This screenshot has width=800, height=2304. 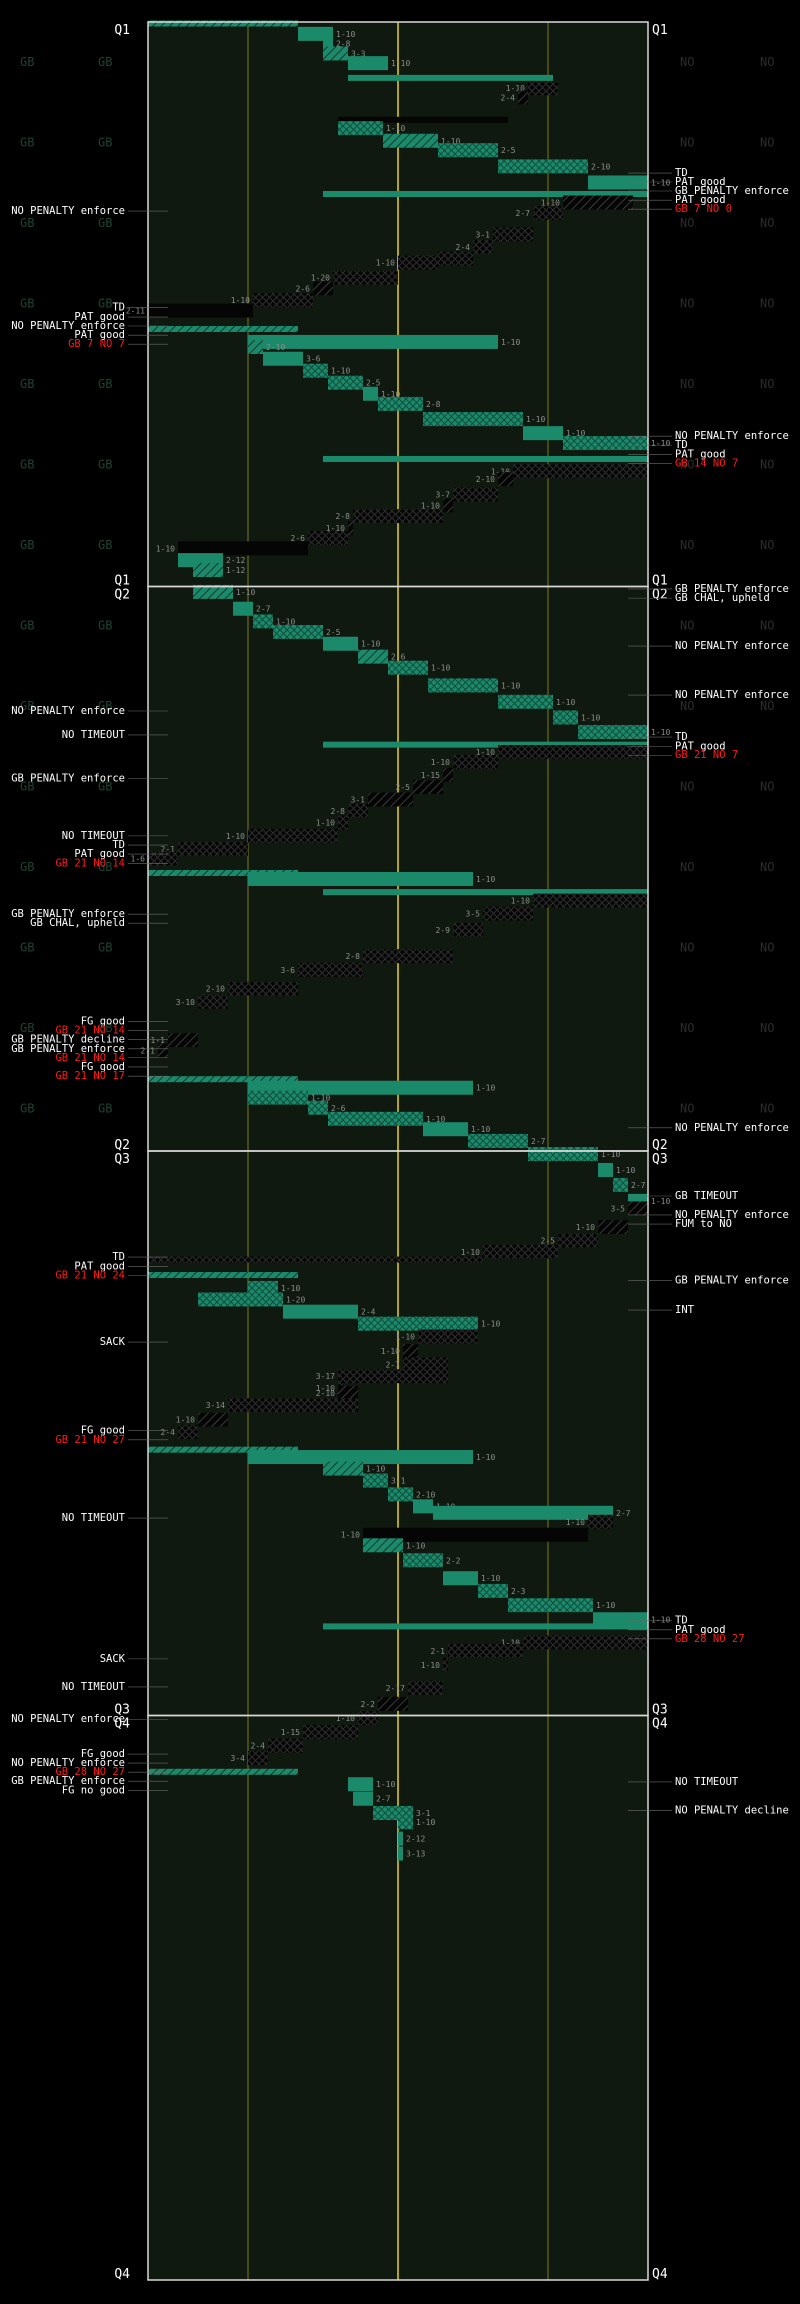 I want to click on down-distance-label: 2-8, so click(x=353, y=956).